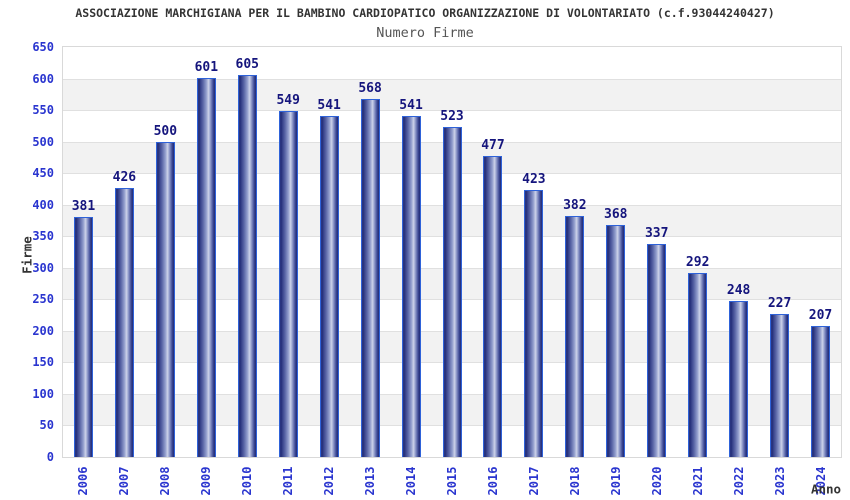  What do you see at coordinates (43, 362) in the screenshot?
I see `y-tick-label: 150` at bounding box center [43, 362].